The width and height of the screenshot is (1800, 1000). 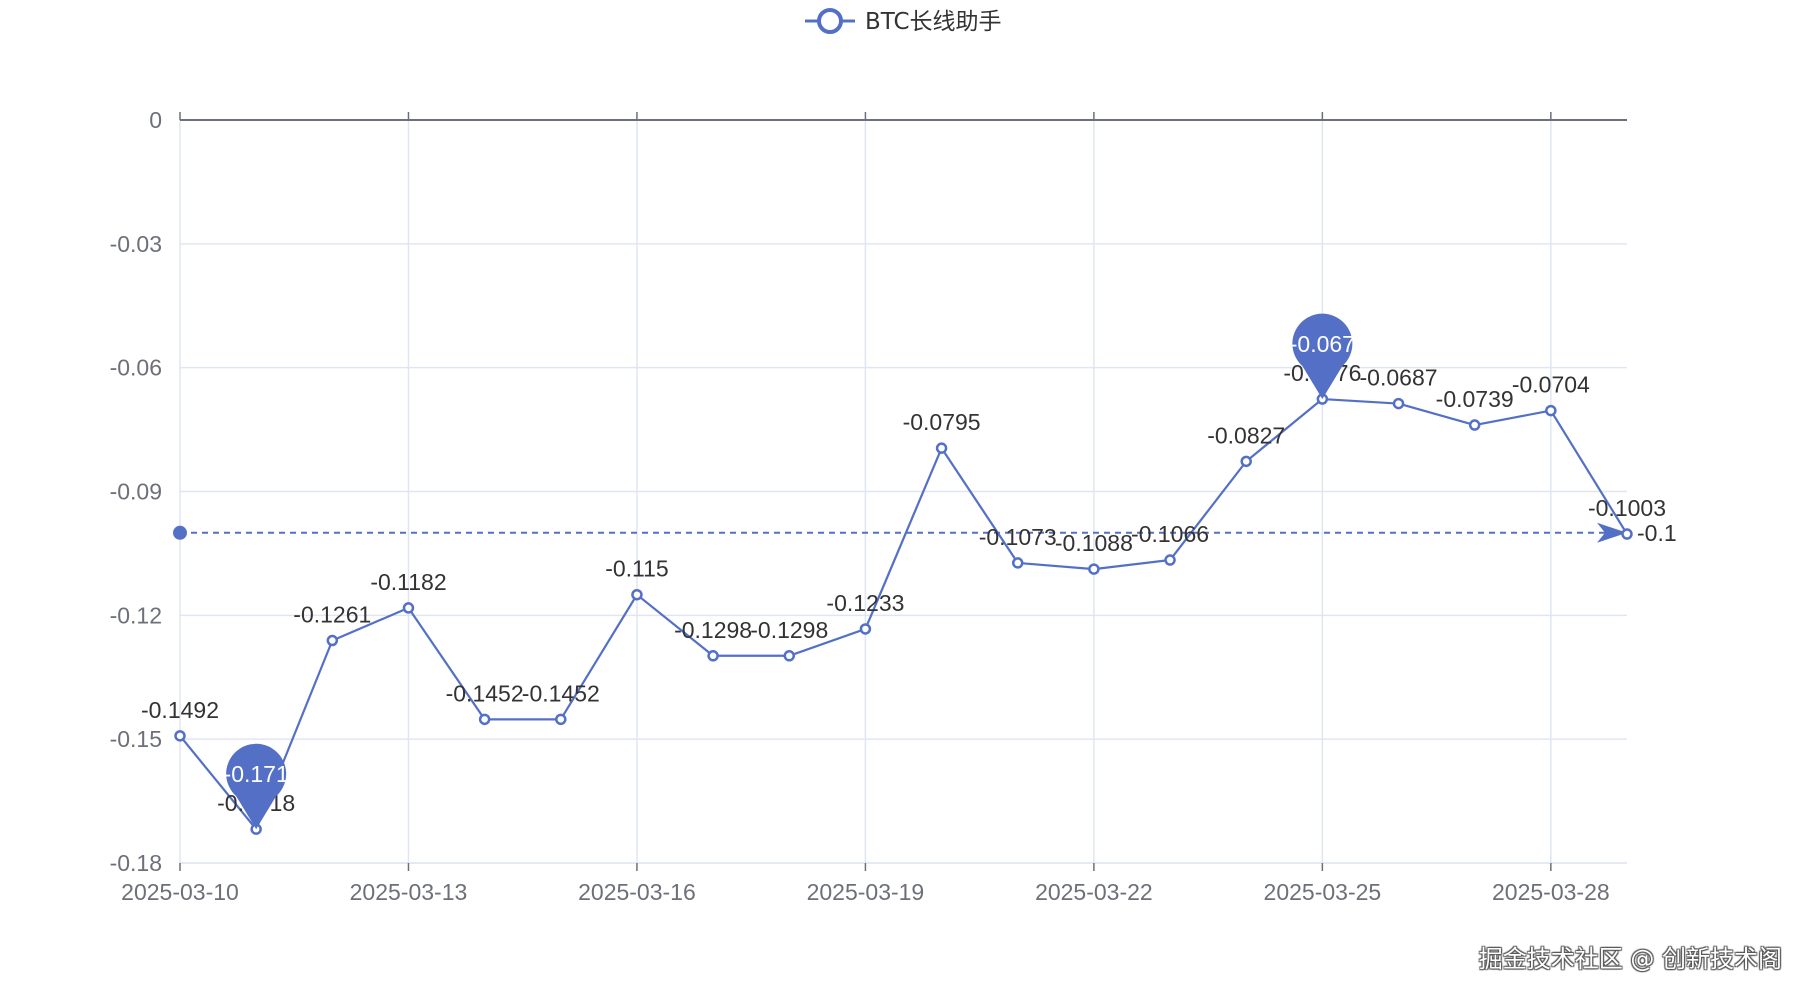 What do you see at coordinates (1323, 892) in the screenshot?
I see `x-tick-label: 2025-03-25` at bounding box center [1323, 892].